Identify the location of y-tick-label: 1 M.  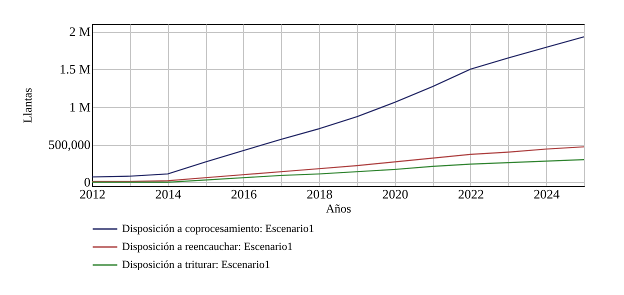
(80, 106).